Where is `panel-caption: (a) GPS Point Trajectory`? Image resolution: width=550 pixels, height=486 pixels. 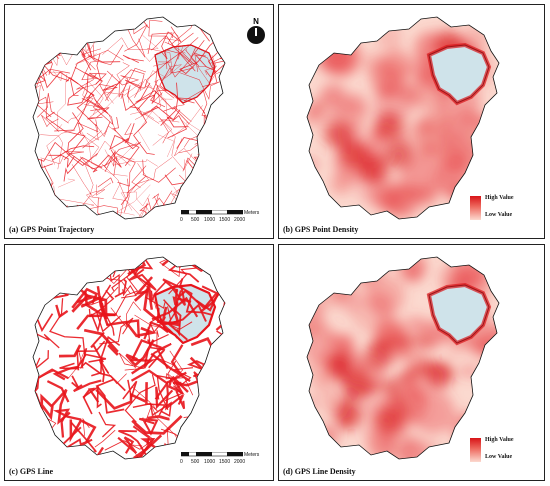 panel-caption: (a) GPS Point Trajectory is located at coordinates (52, 229).